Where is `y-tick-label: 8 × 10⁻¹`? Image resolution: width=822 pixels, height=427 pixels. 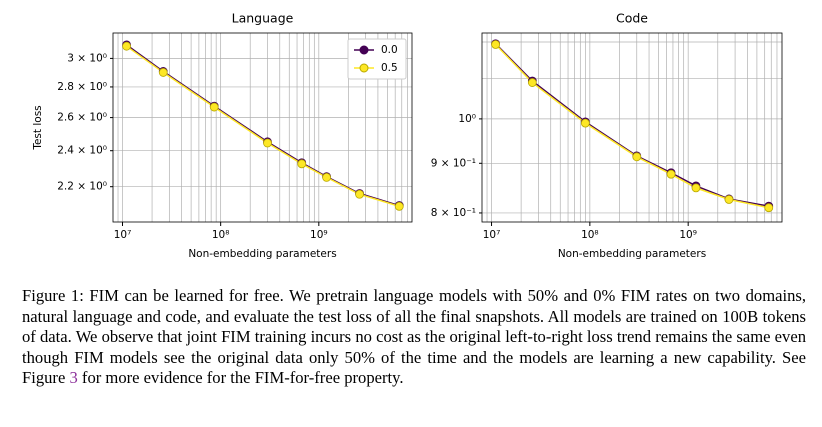
y-tick-label: 8 × 10⁻¹ is located at coordinates (453, 213).